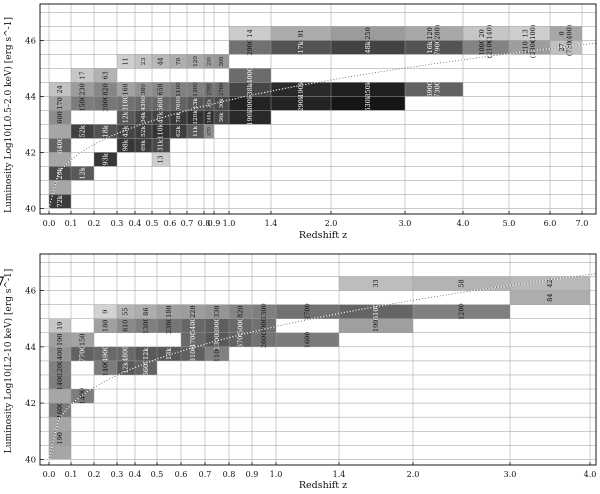 The height and width of the screenshot is (494, 600). I want to click on cell-count-label: 6100, so click(376, 311).